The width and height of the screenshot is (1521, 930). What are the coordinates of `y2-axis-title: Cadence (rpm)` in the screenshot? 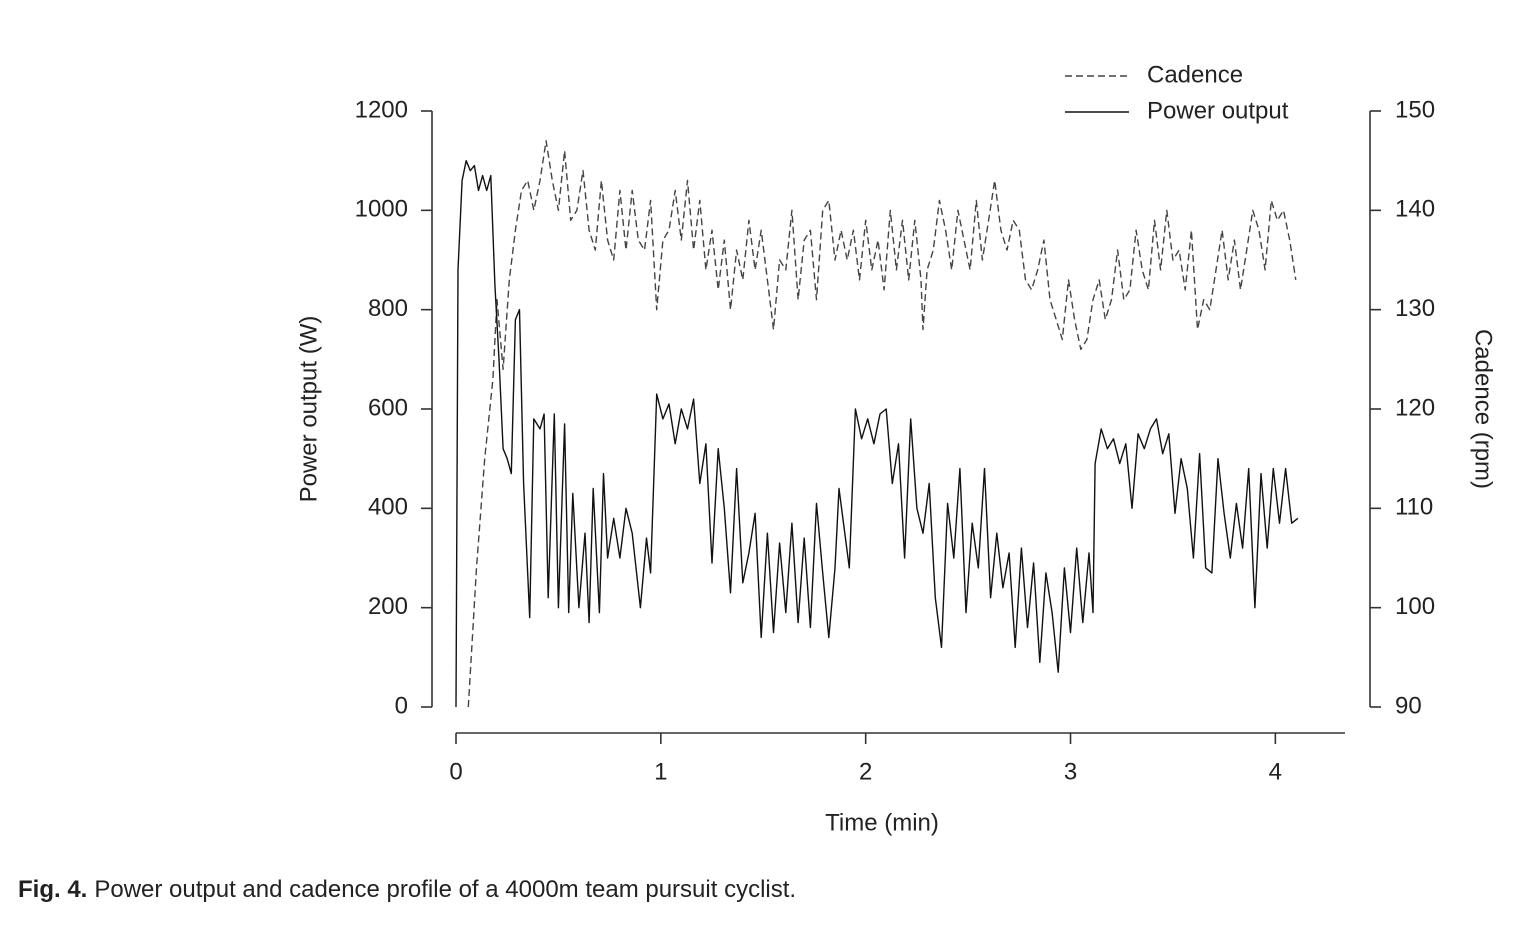 It's located at (1483, 409).